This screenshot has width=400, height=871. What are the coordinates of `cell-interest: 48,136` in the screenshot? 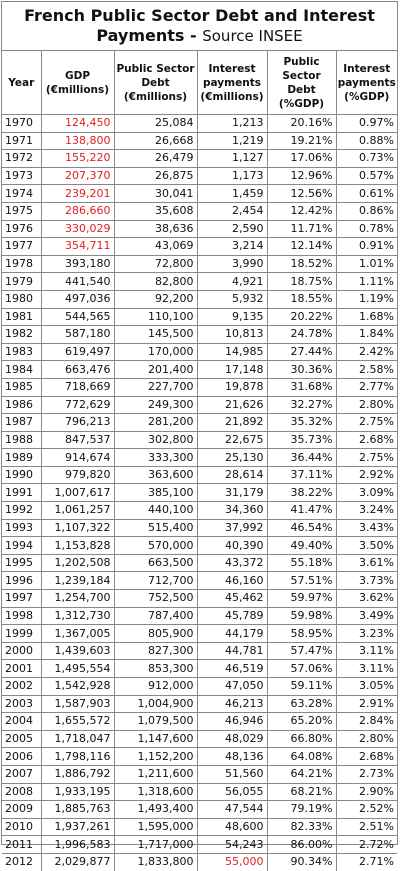 It's located at (232, 756).